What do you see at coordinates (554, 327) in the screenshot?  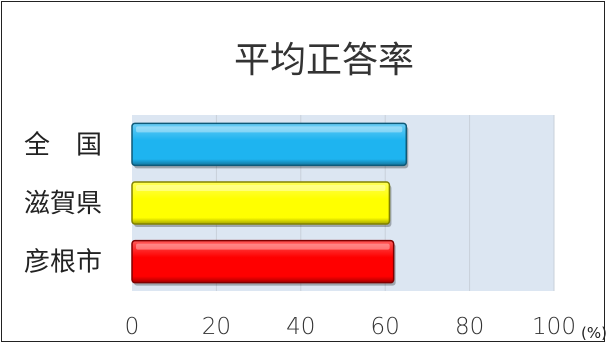 I see `x-tick-label: 100` at bounding box center [554, 327].